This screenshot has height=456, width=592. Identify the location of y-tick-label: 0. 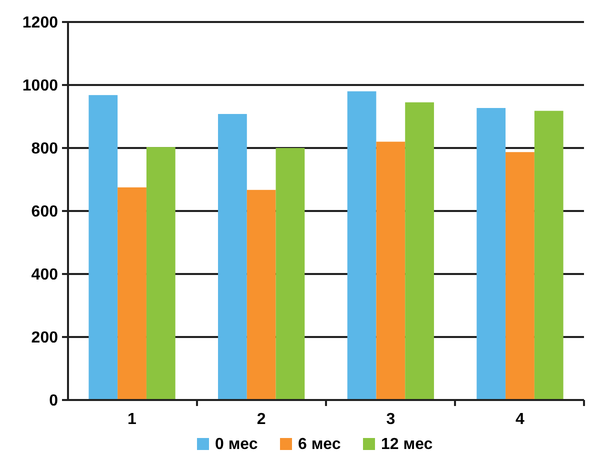
(53, 401).